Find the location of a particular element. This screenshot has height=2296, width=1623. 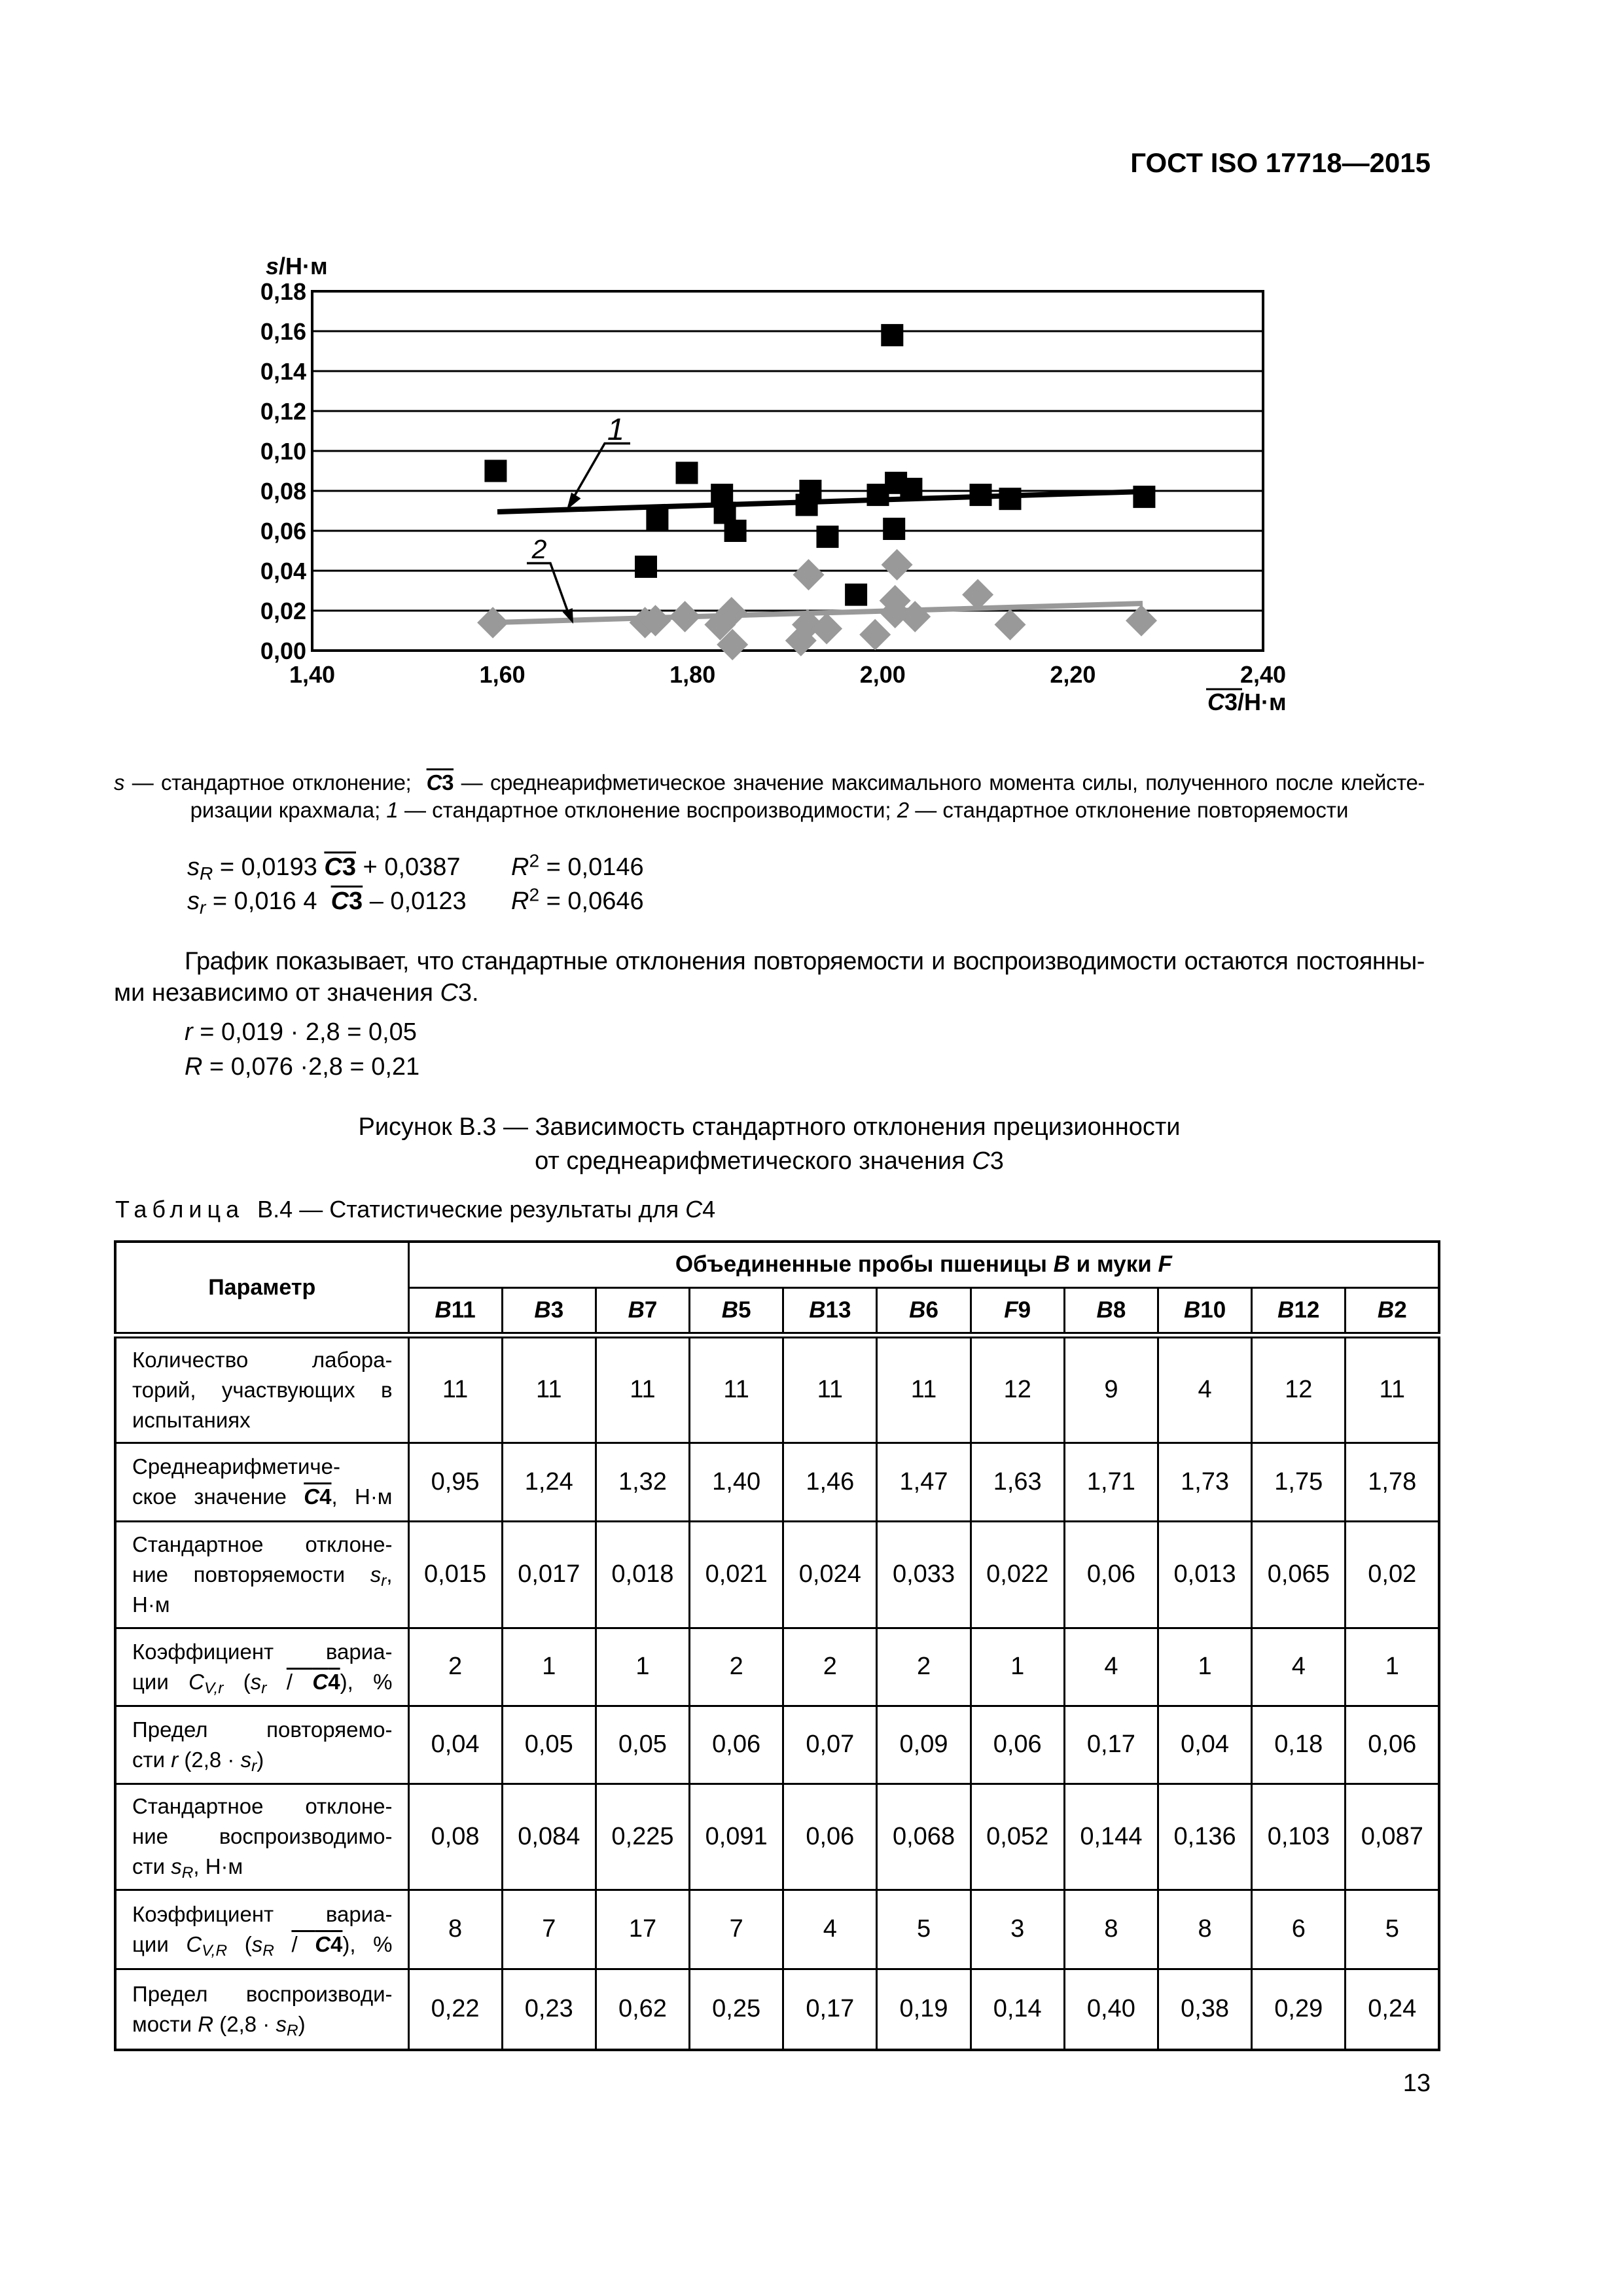

svg-text: 2,20 is located at coordinates (1073, 674).